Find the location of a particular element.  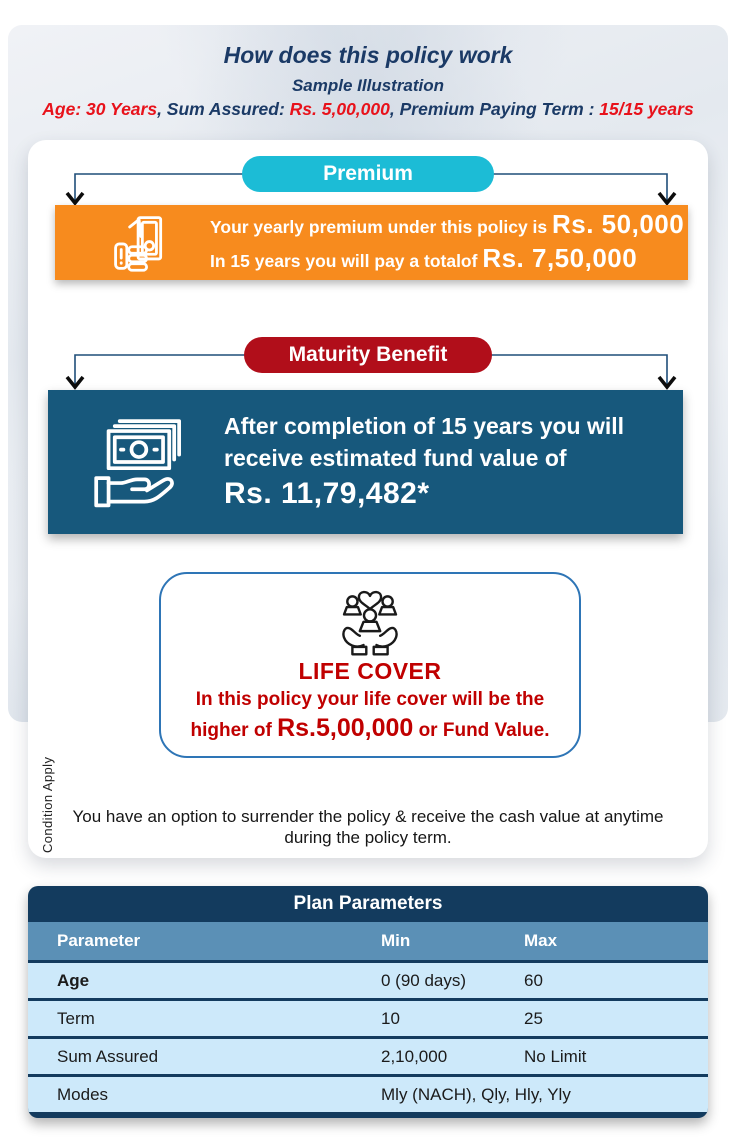

premium-line2: In 15 years you will pay a totalof is located at coordinates (346, 260).